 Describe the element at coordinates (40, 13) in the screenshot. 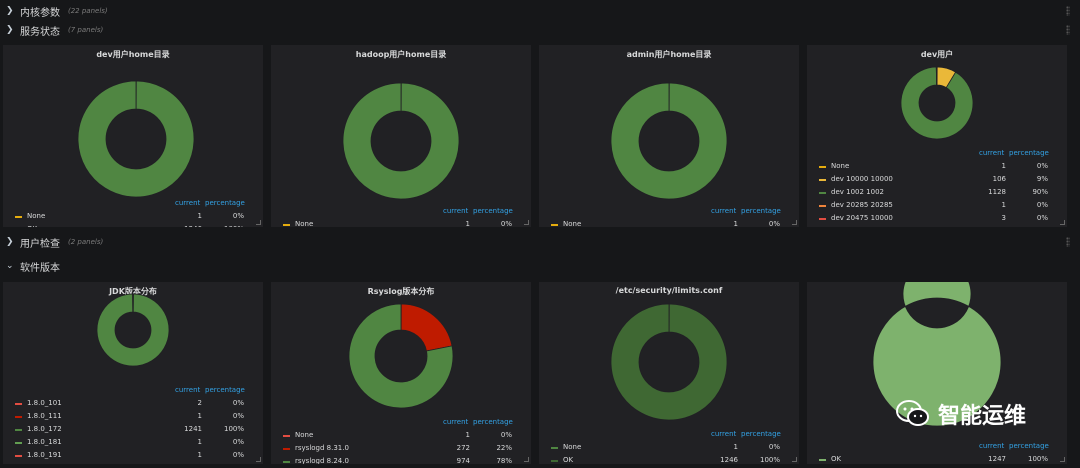

I see `row-title: 内核参数` at that location.